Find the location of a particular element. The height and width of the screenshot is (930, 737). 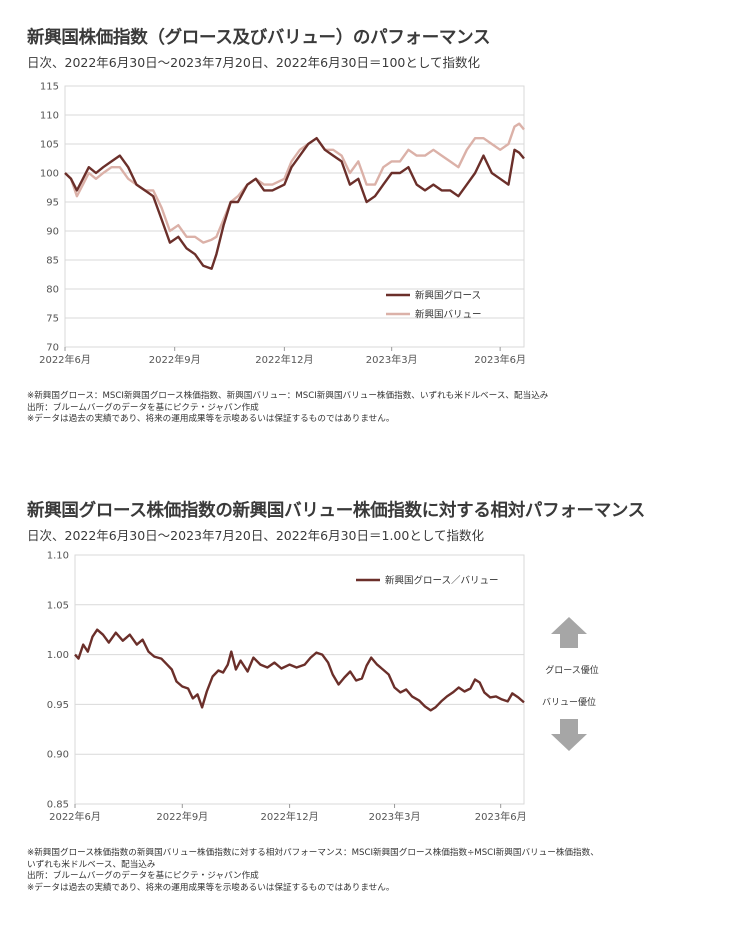

y-tick-label: 90 is located at coordinates (52, 232).